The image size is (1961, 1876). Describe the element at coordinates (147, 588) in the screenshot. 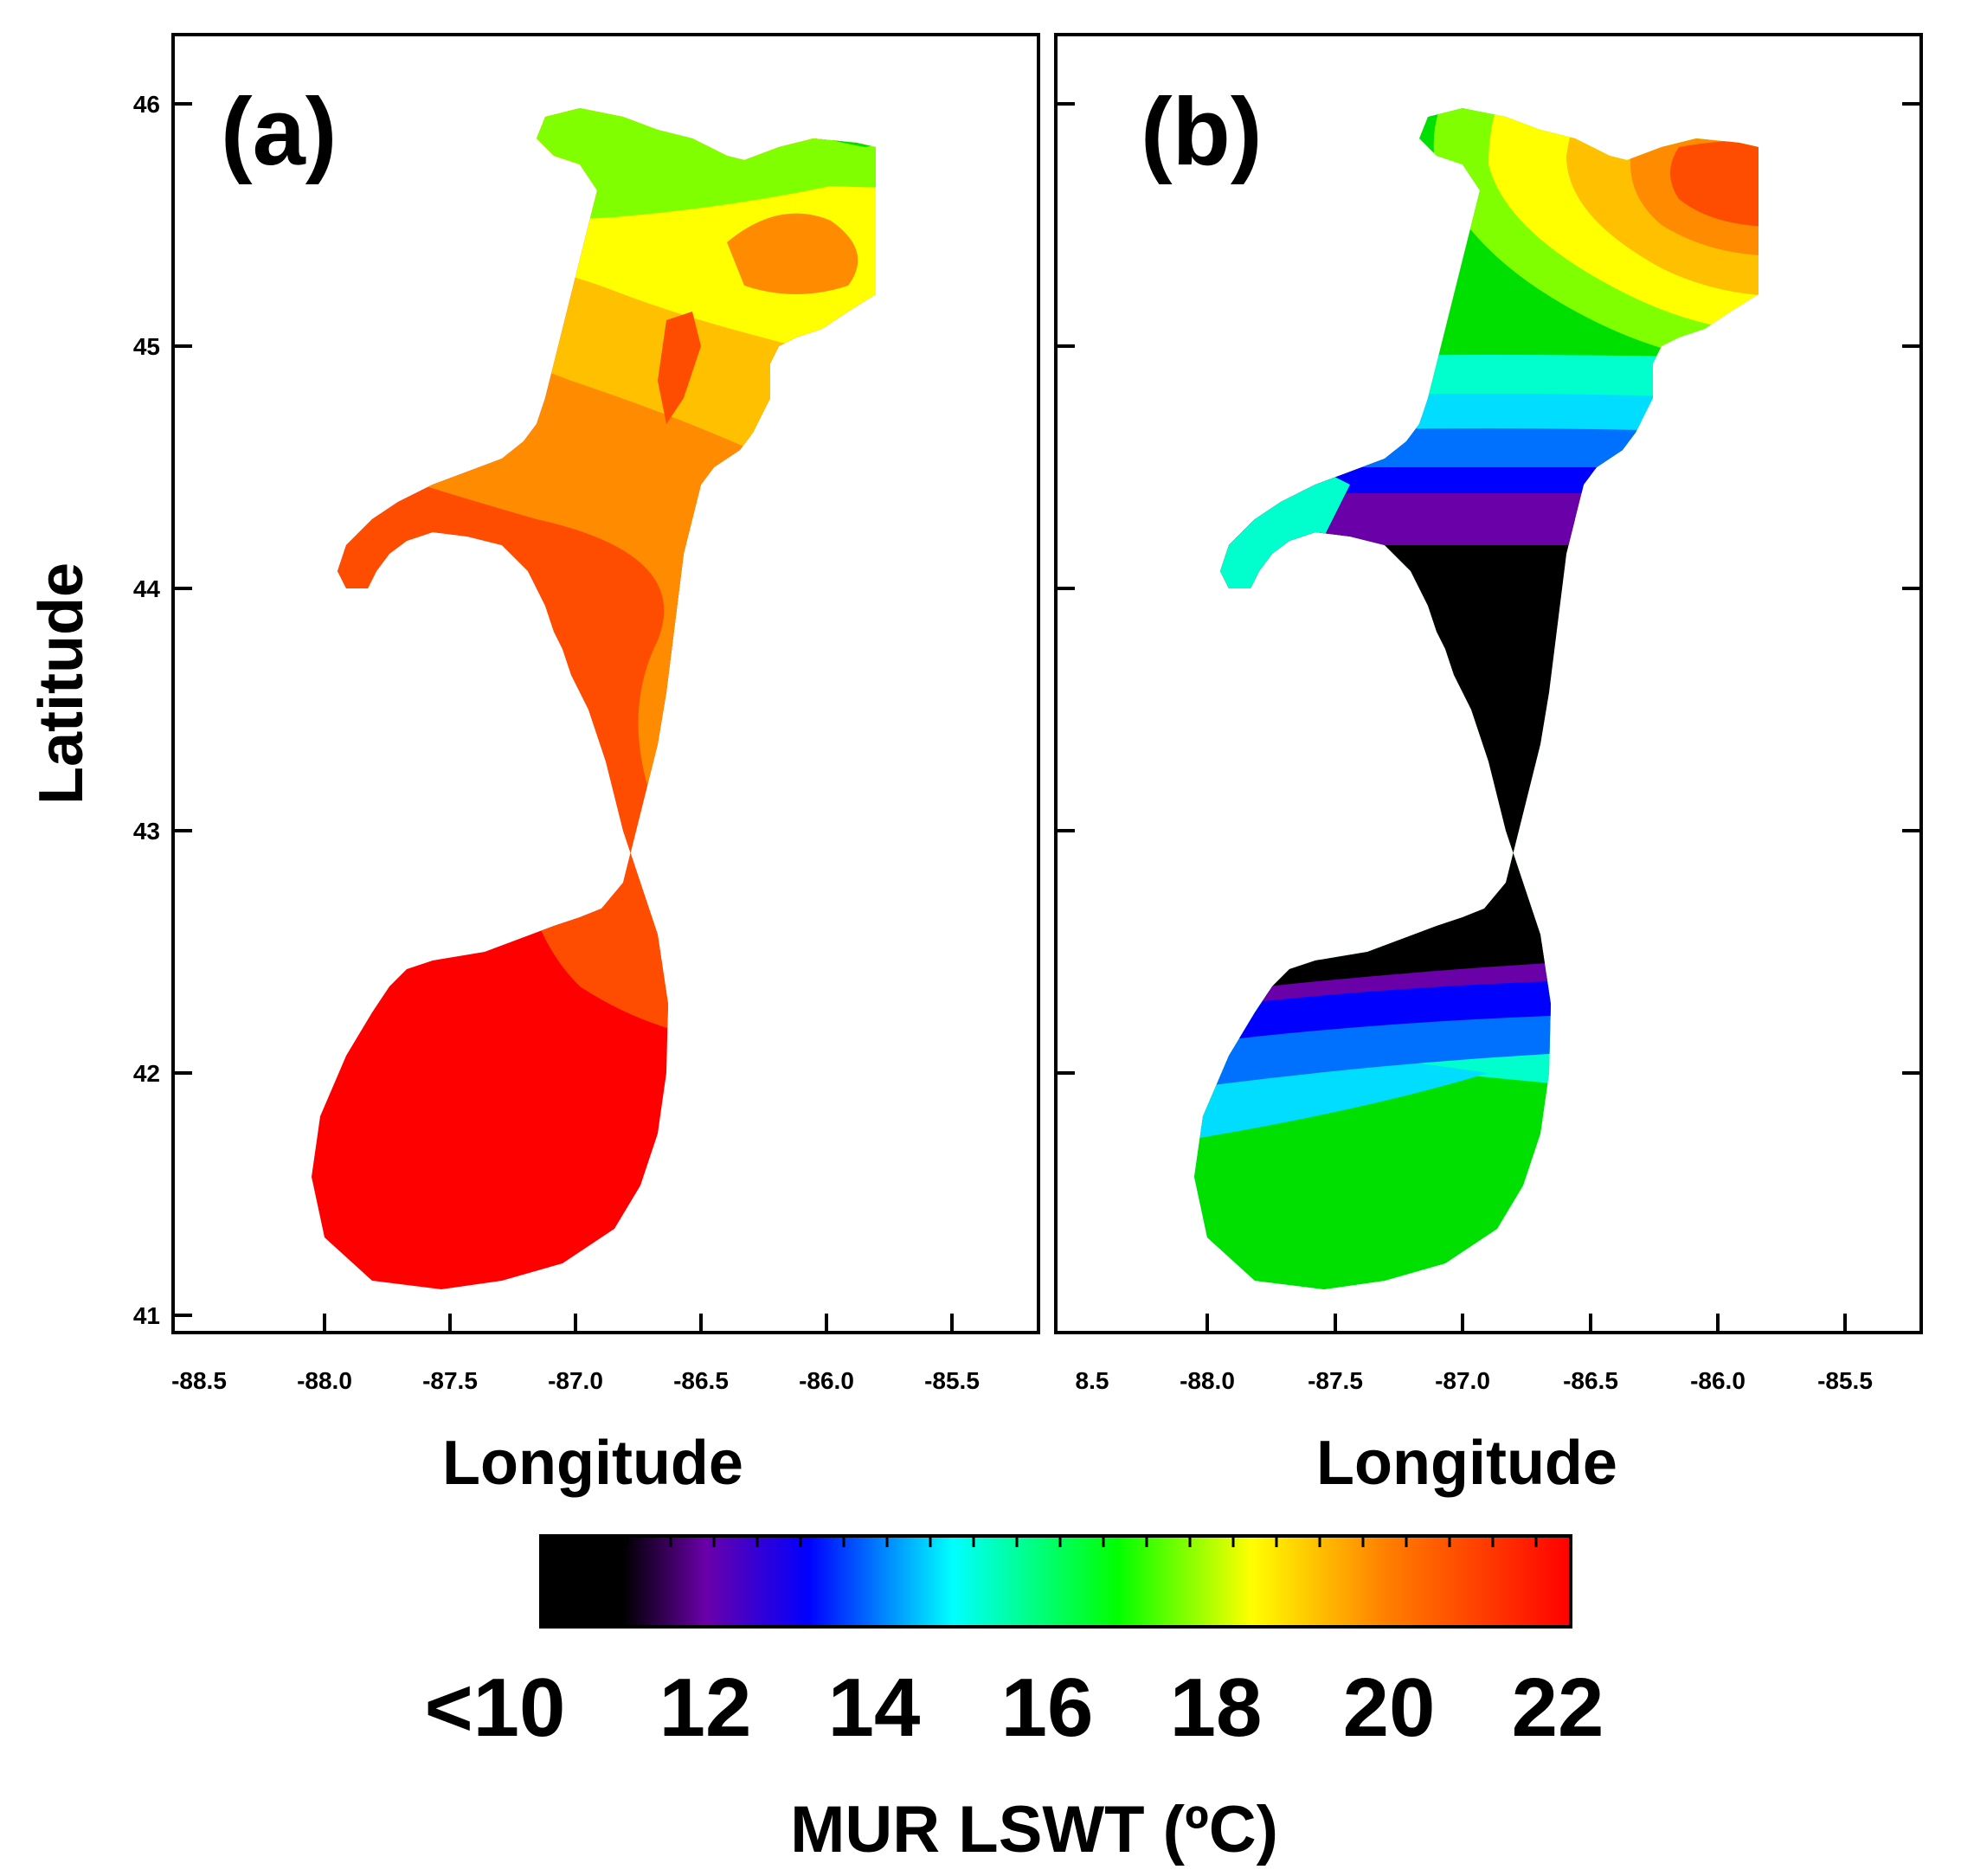

I see `y-tick-label: 44` at that location.